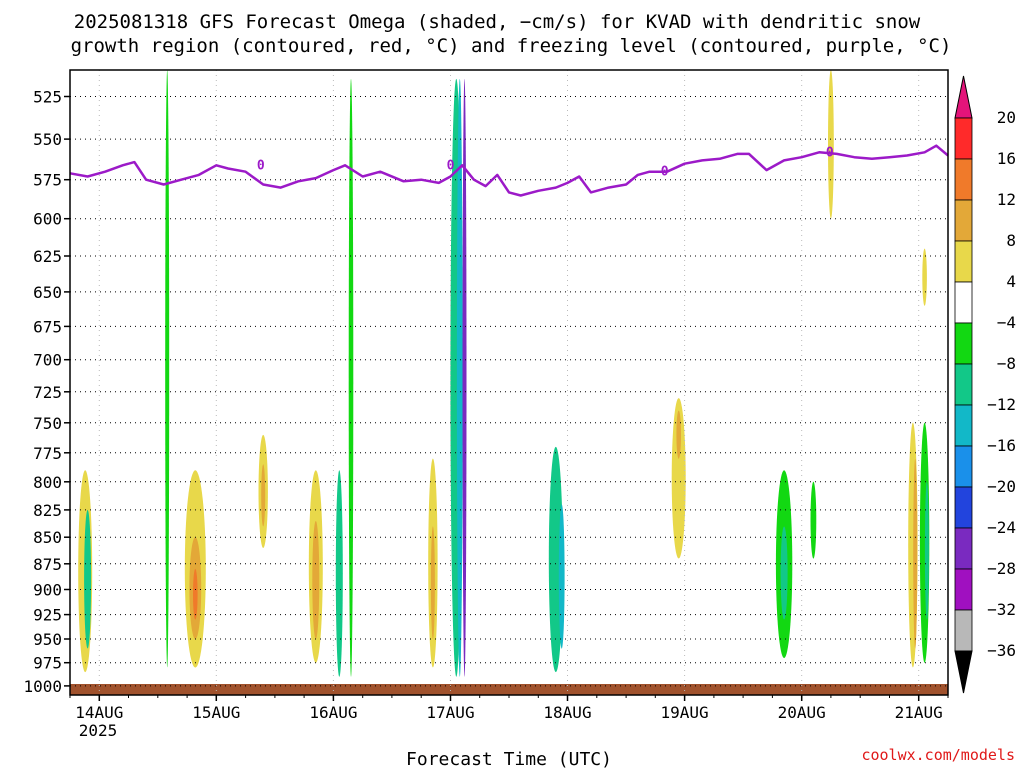 The image size is (1024, 768). What do you see at coordinates (1001, 609) in the screenshot?
I see `colorbar-label: −32` at bounding box center [1001, 609].